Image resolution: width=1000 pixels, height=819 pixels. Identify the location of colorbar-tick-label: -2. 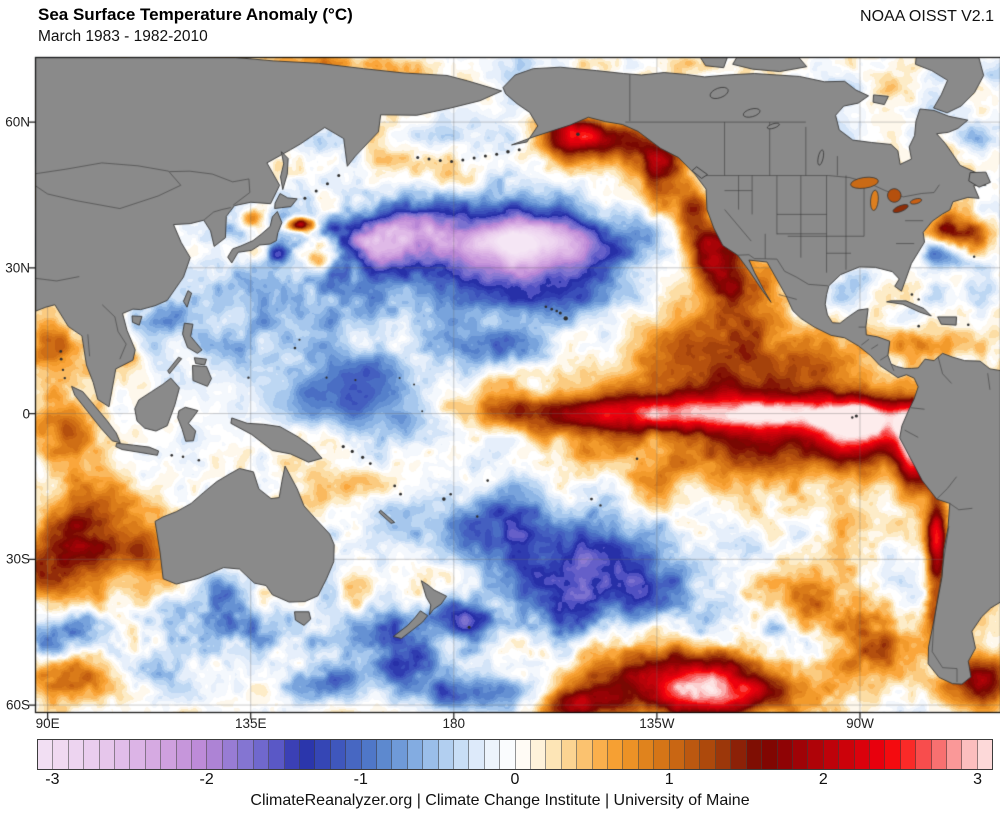
(206, 779).